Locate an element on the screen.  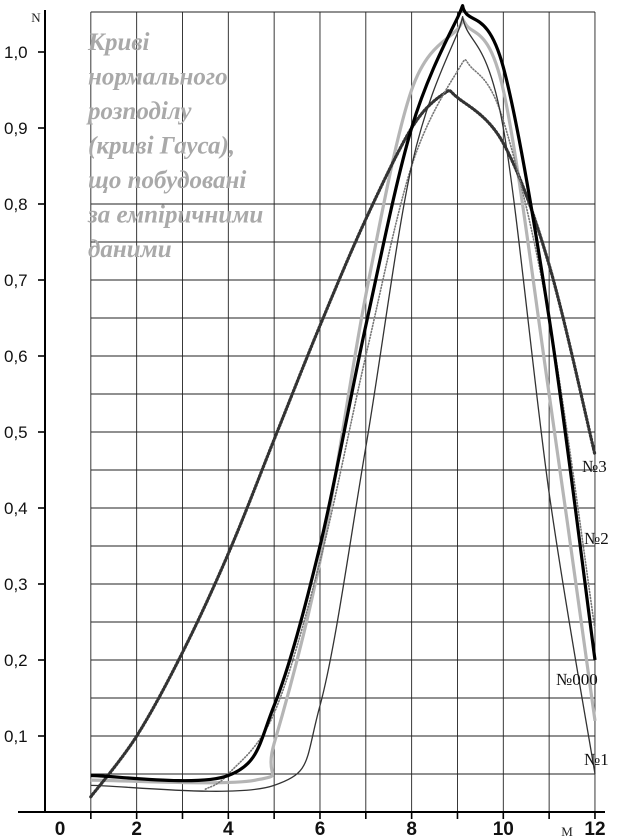
chart-title-line: за емпіричними is located at coordinates (175, 215).